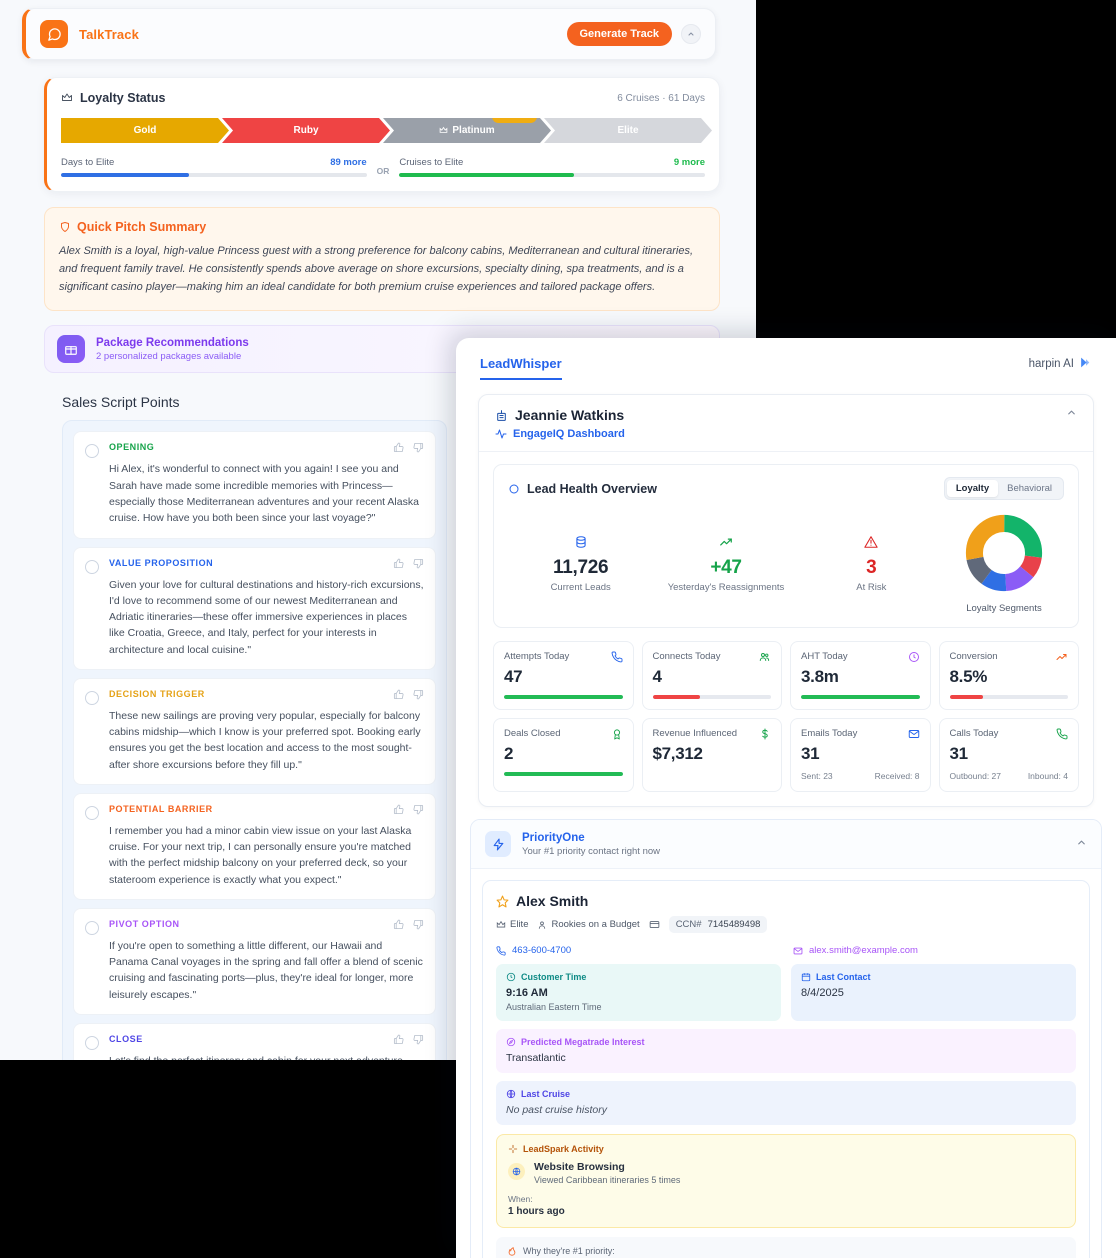  Describe the element at coordinates (829, 733) in the screenshot. I see `kpi-label: Emails Today` at that location.